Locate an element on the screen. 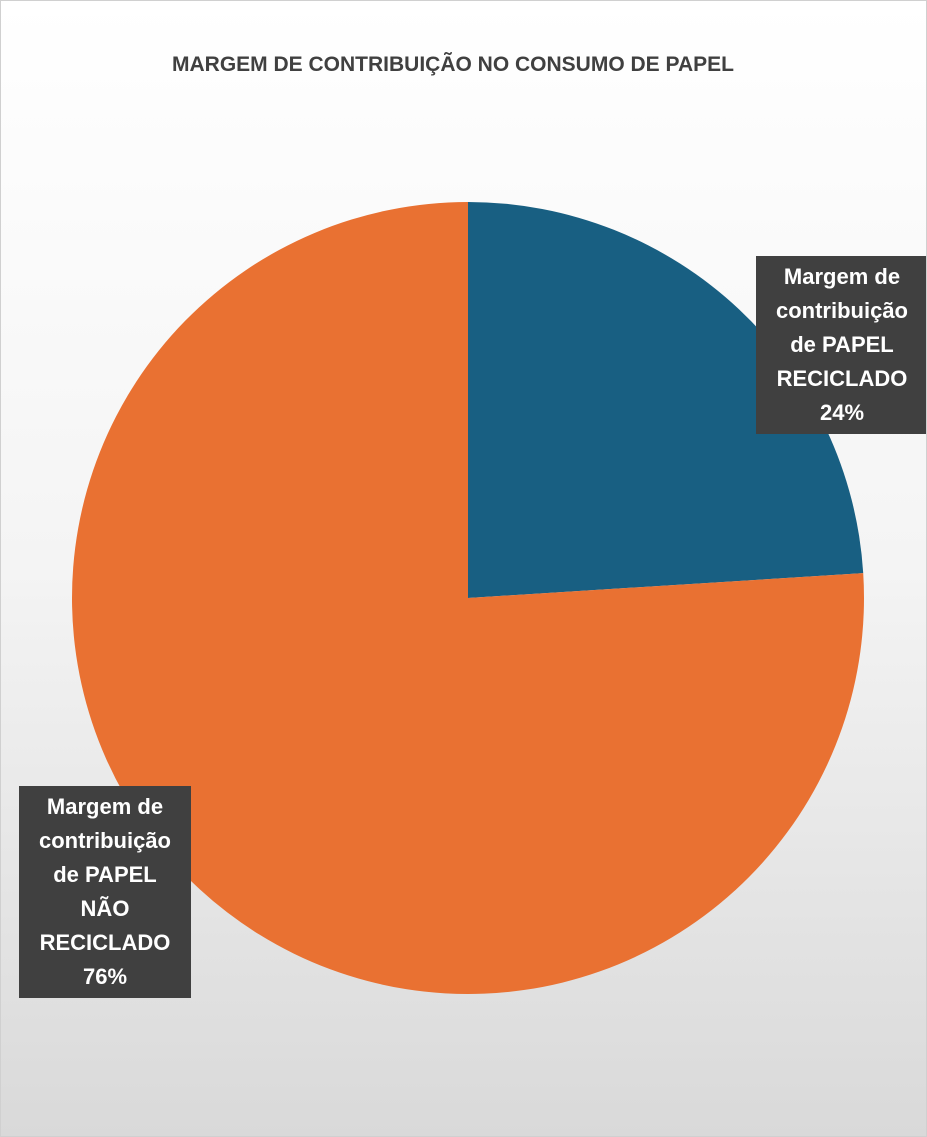 The width and height of the screenshot is (927, 1137). pie-slice is located at coordinates (666, 400).